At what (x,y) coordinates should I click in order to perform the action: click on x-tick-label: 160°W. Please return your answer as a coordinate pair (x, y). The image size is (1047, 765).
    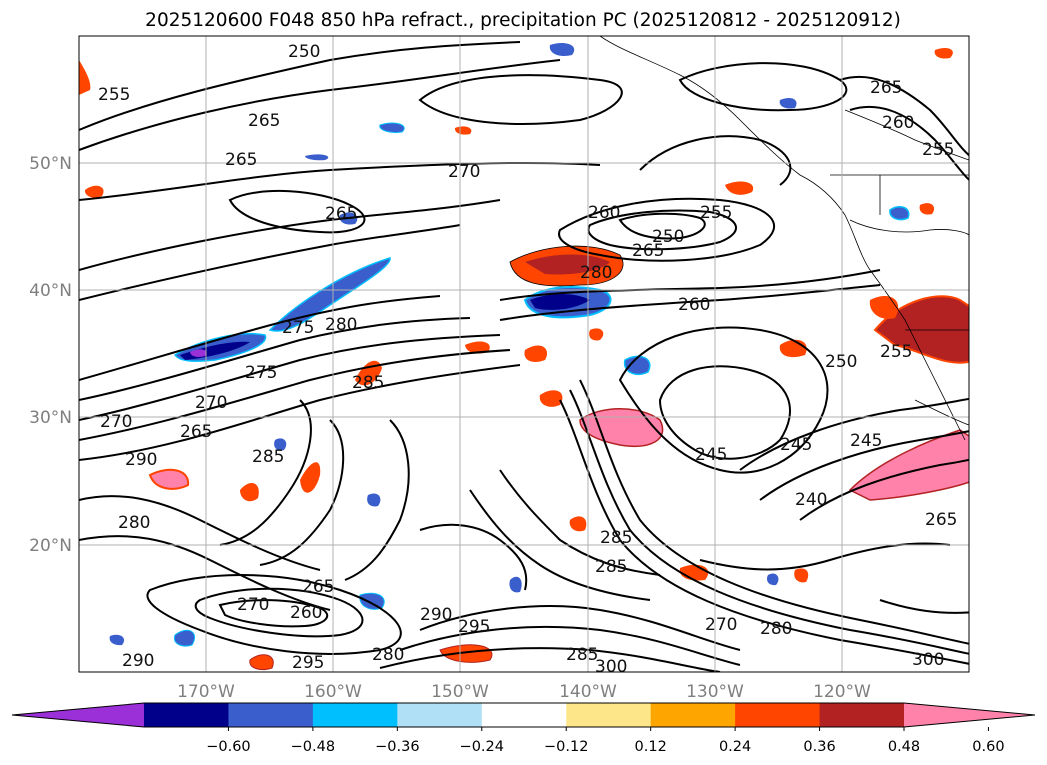
    Looking at the image, I should click on (333, 692).